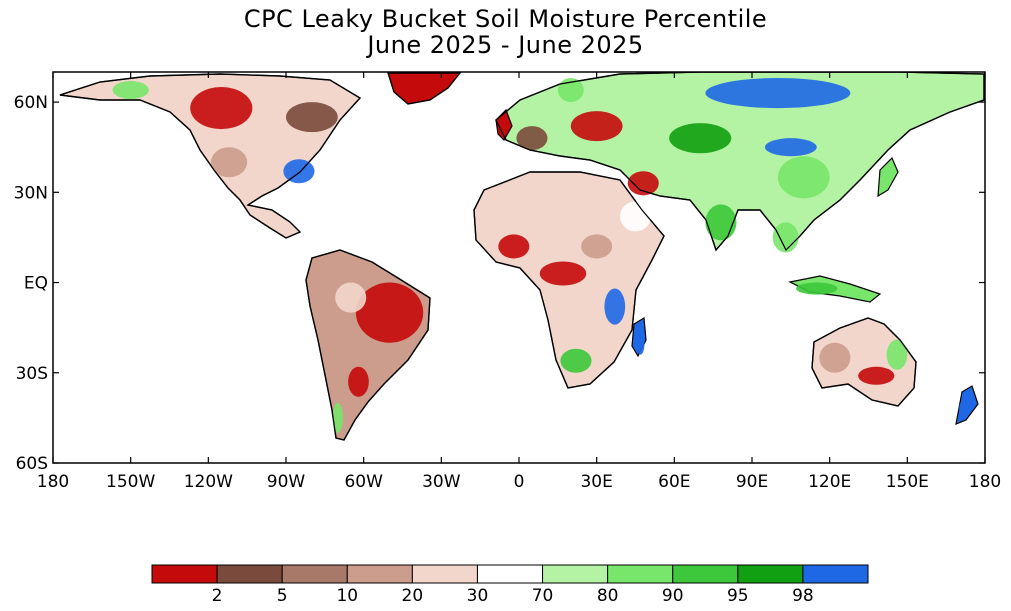 This screenshot has height=611, width=1011. What do you see at coordinates (347, 596) in the screenshot?
I see `colorbar-label: 10` at bounding box center [347, 596].